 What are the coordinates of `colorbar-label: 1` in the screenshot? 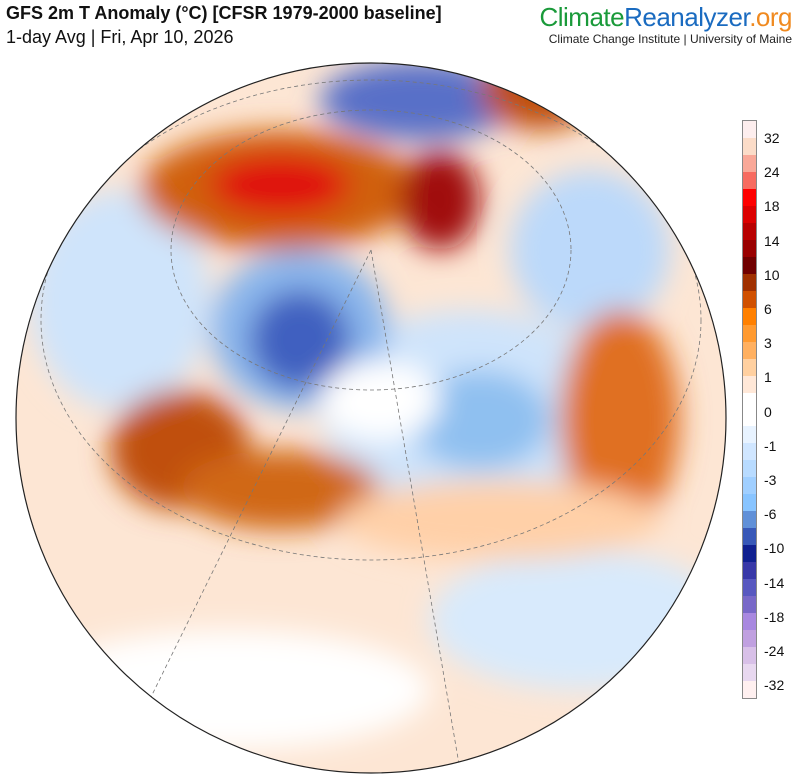 It's located at (768, 377).